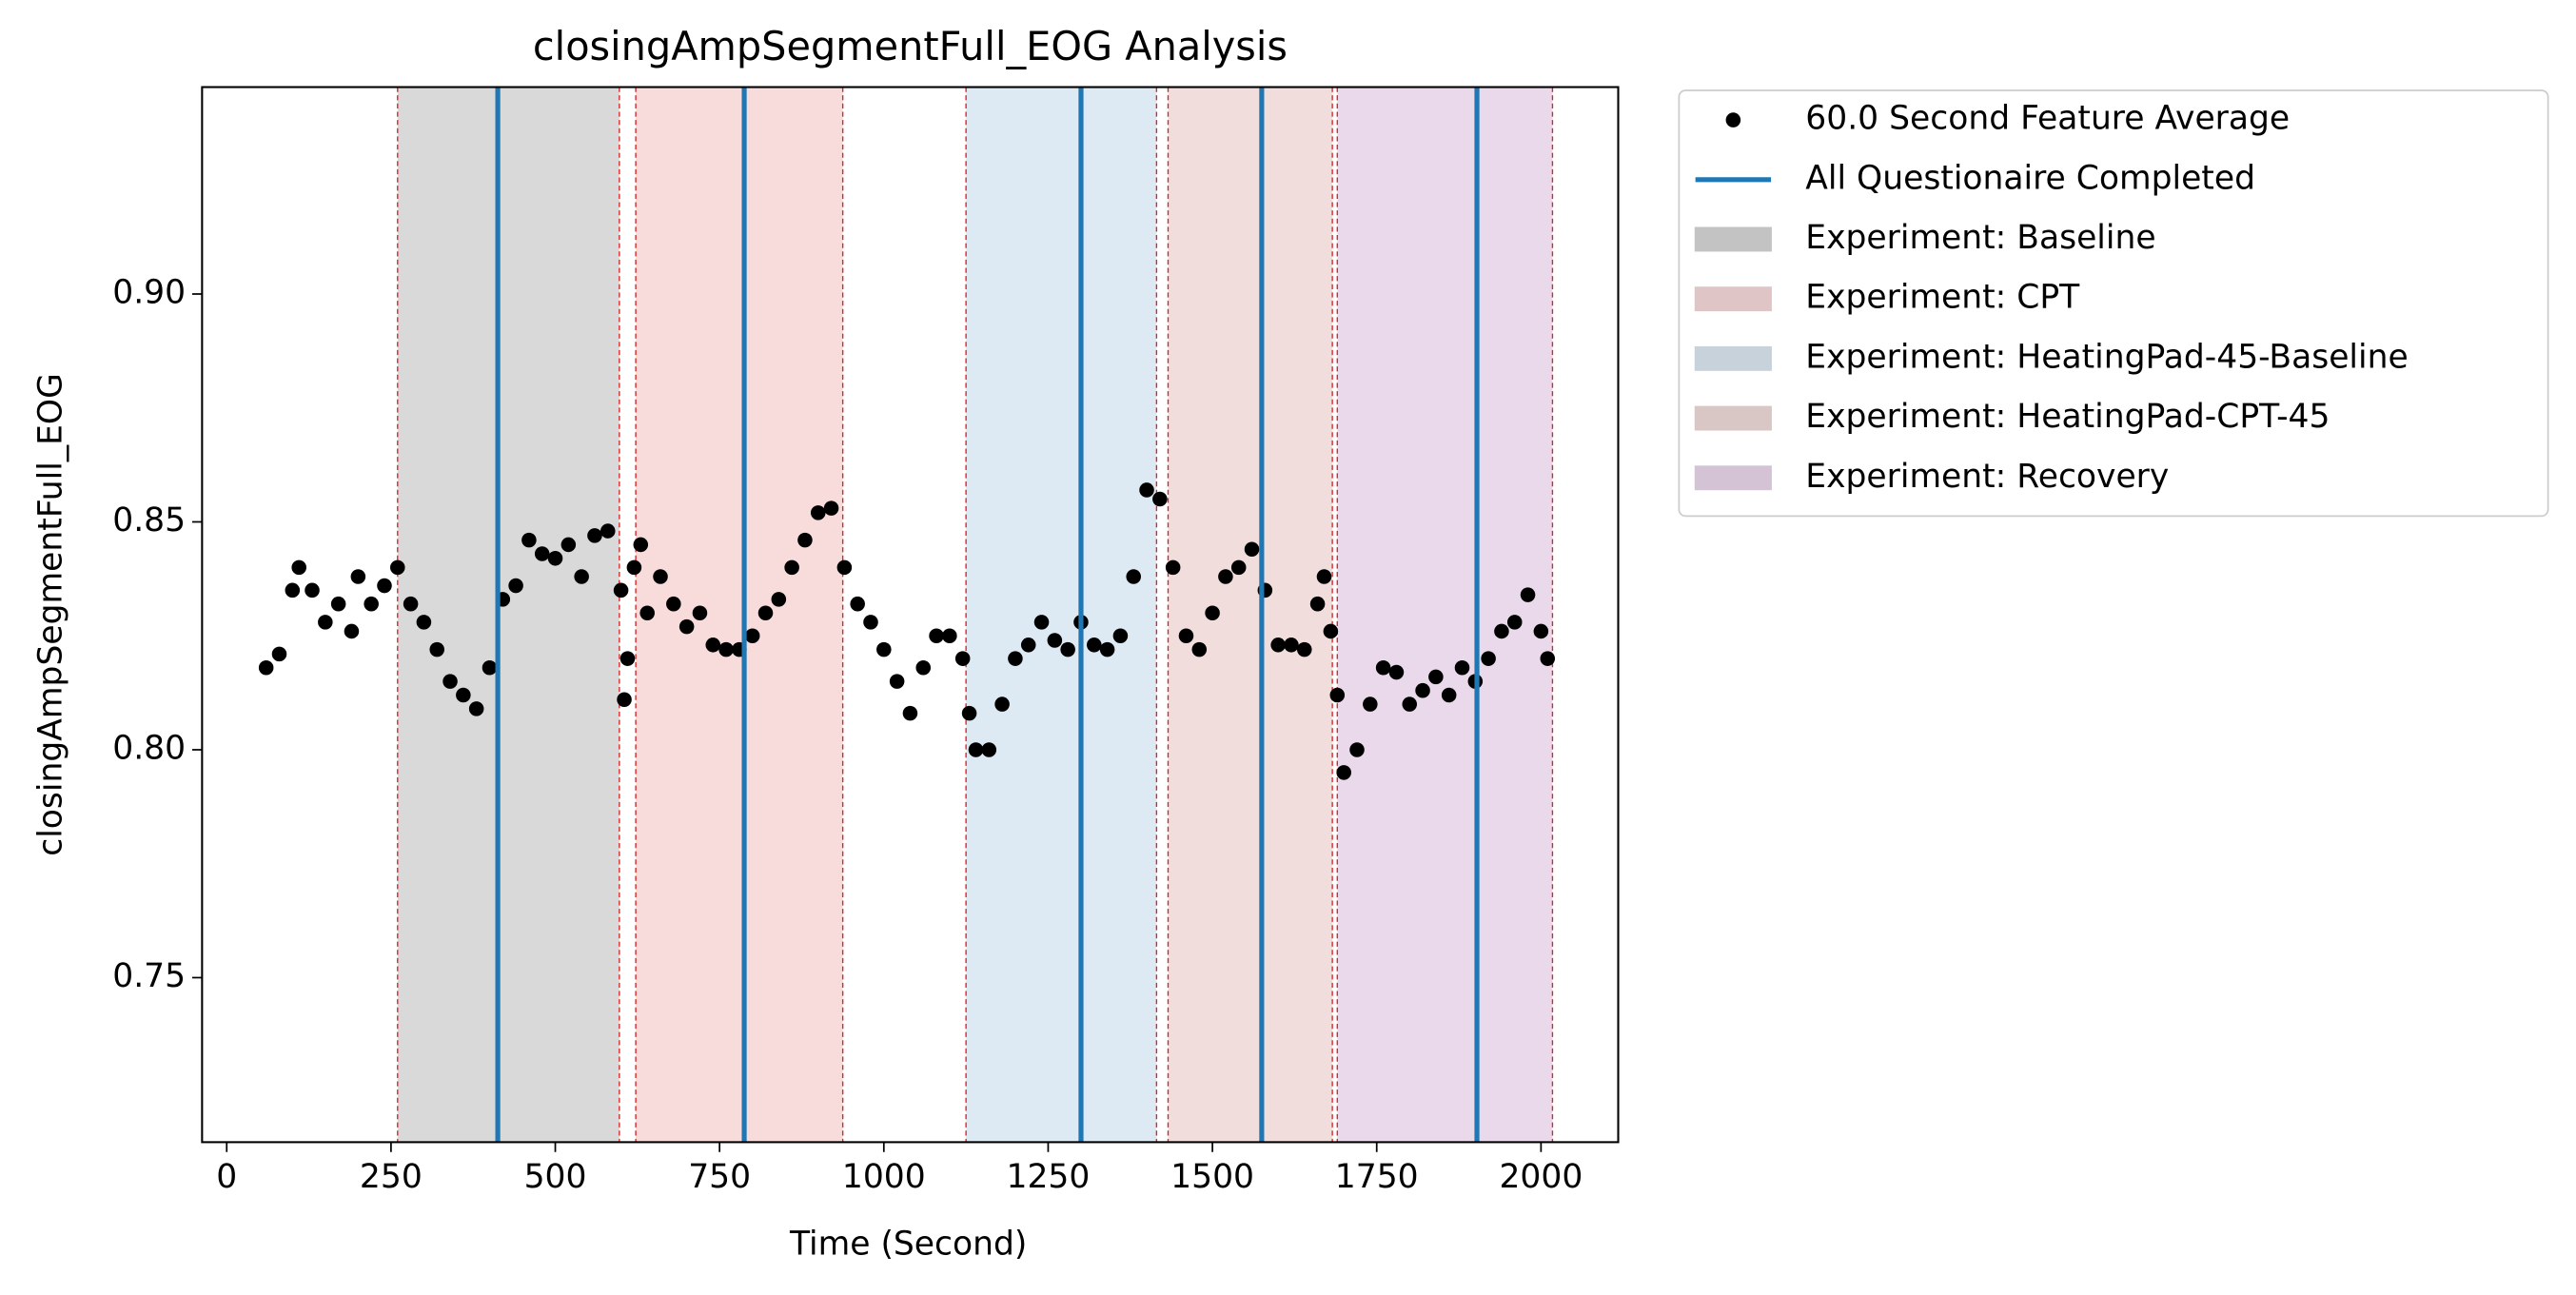 Image resolution: width=2576 pixels, height=1295 pixels. I want to click on y-tick-label: 0.85, so click(149, 520).